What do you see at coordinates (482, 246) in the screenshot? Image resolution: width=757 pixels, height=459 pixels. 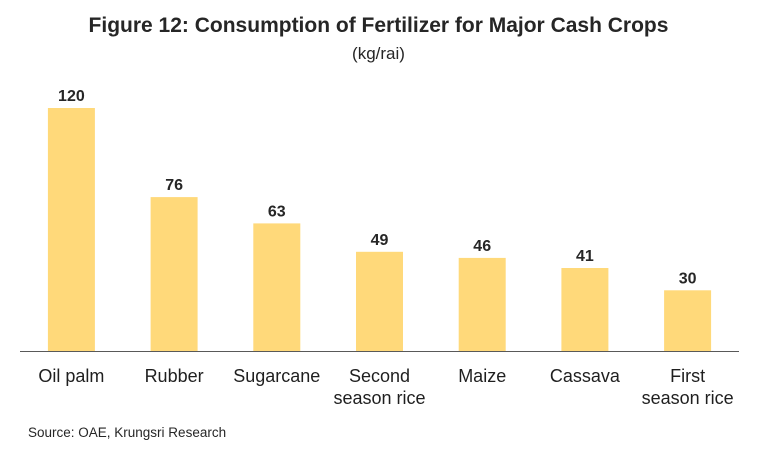 I see `data-label: 46` at bounding box center [482, 246].